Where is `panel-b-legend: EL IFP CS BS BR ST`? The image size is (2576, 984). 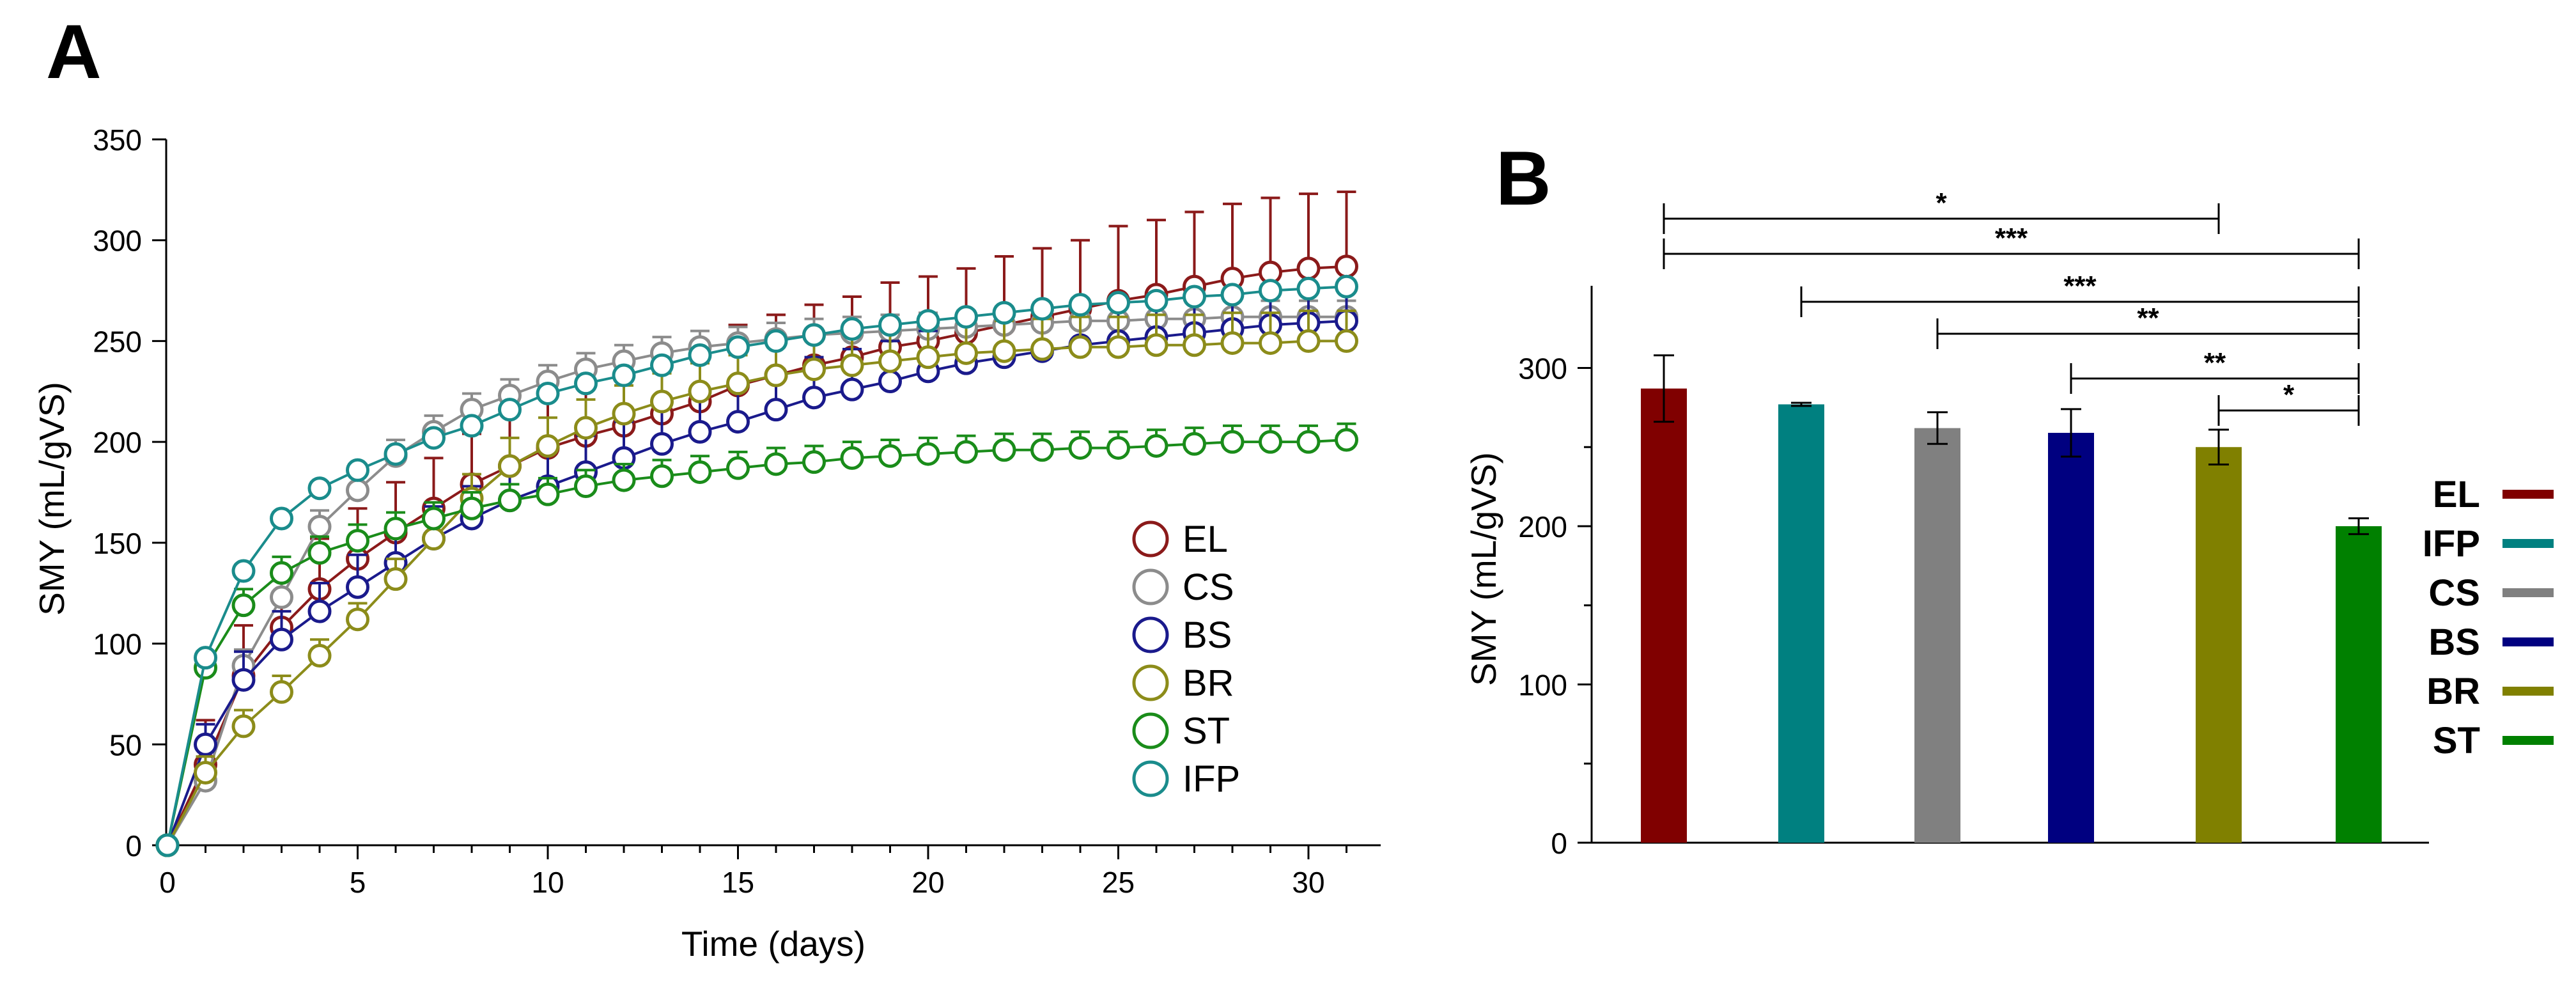 panel-b-legend: EL IFP CS BS BR ST is located at coordinates (2488, 617).